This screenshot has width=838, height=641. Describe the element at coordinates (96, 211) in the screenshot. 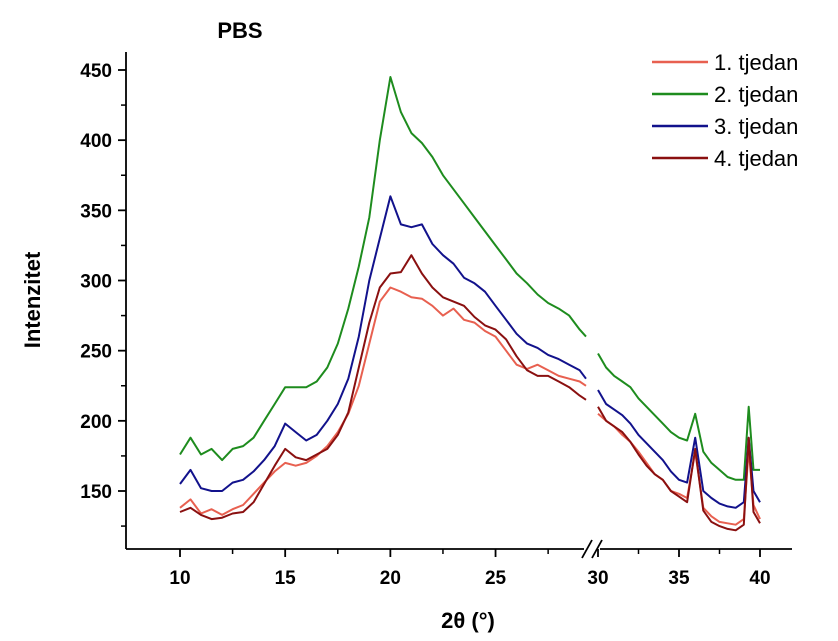

I see `y-tick-label: 350` at that location.